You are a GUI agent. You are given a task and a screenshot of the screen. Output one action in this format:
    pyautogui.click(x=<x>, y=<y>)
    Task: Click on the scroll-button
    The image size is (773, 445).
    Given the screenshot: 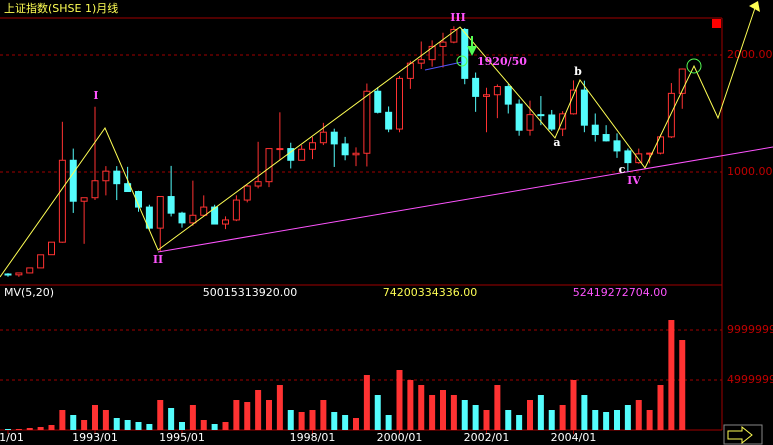 What is the action you would take?
    pyautogui.click(x=743, y=434)
    